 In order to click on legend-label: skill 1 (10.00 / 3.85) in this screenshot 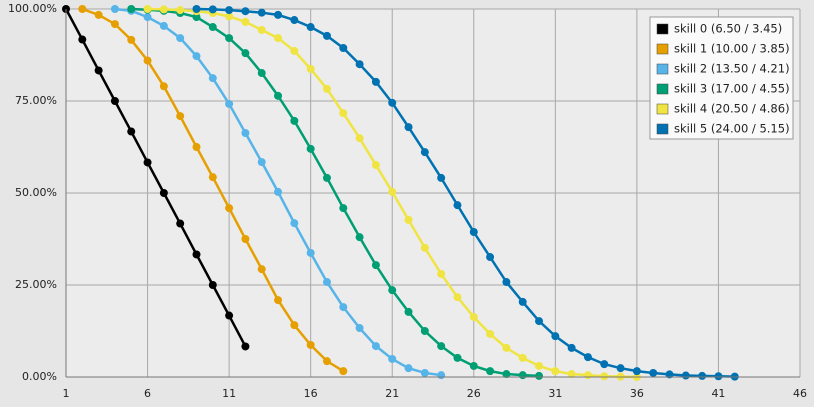, I will do `click(732, 49)`.